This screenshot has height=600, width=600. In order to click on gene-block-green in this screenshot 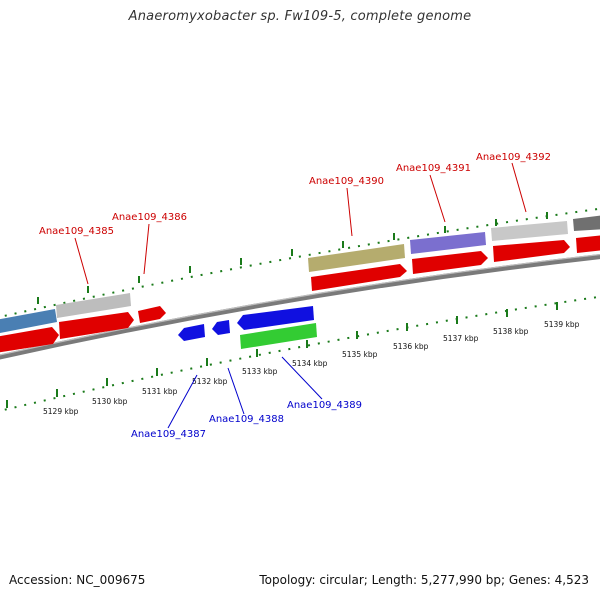, I will do `click(278, 336)`.